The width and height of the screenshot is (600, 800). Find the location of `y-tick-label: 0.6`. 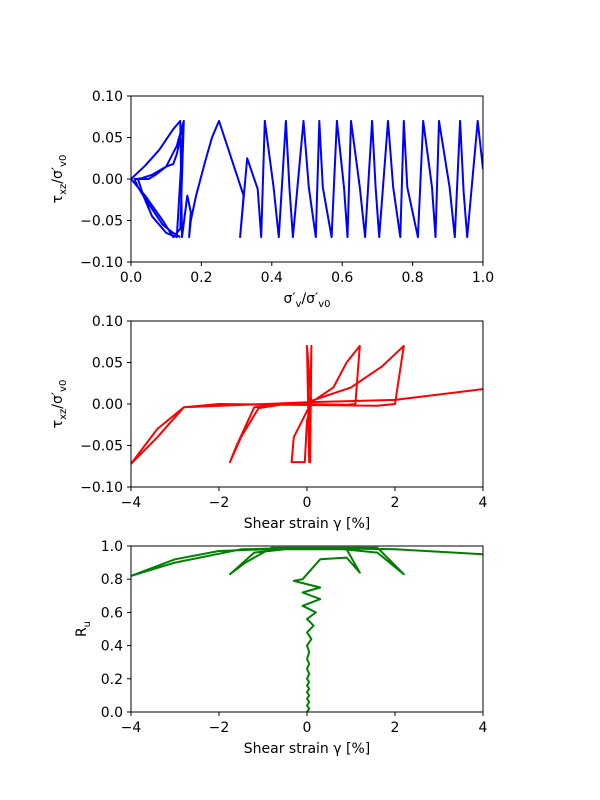

y-tick-label: 0.6 is located at coordinates (112, 613).